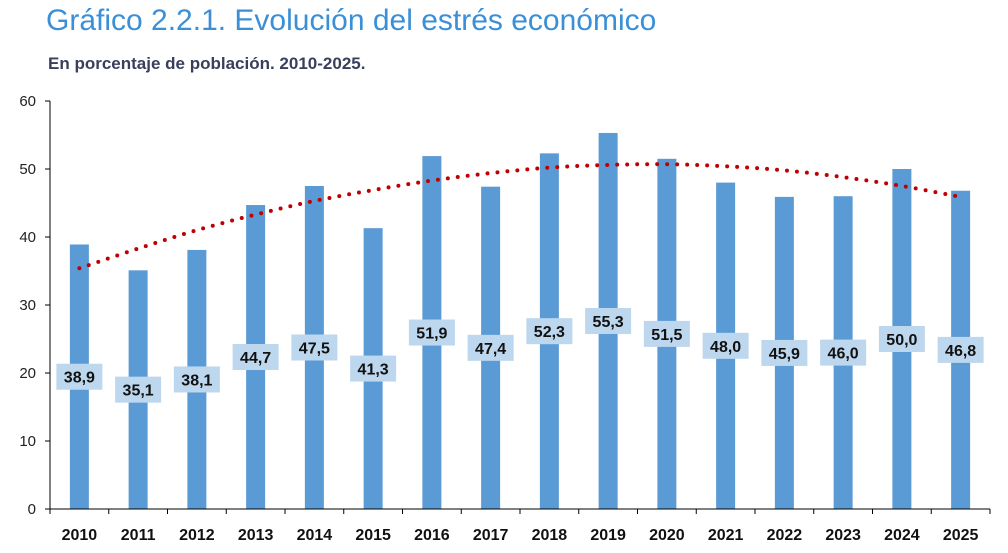 The width and height of the screenshot is (1008, 553). Describe the element at coordinates (197, 535) in the screenshot. I see `x-tick-label: 2012` at that location.